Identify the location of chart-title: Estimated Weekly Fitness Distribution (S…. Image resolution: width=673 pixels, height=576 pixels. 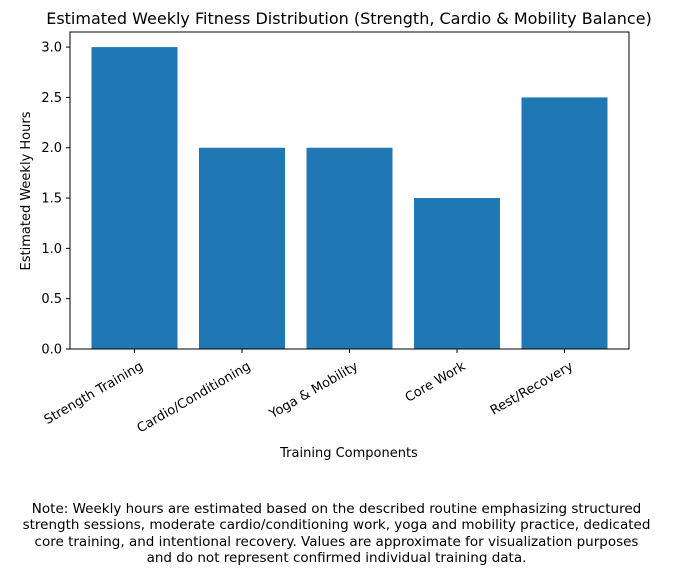
(349, 18).